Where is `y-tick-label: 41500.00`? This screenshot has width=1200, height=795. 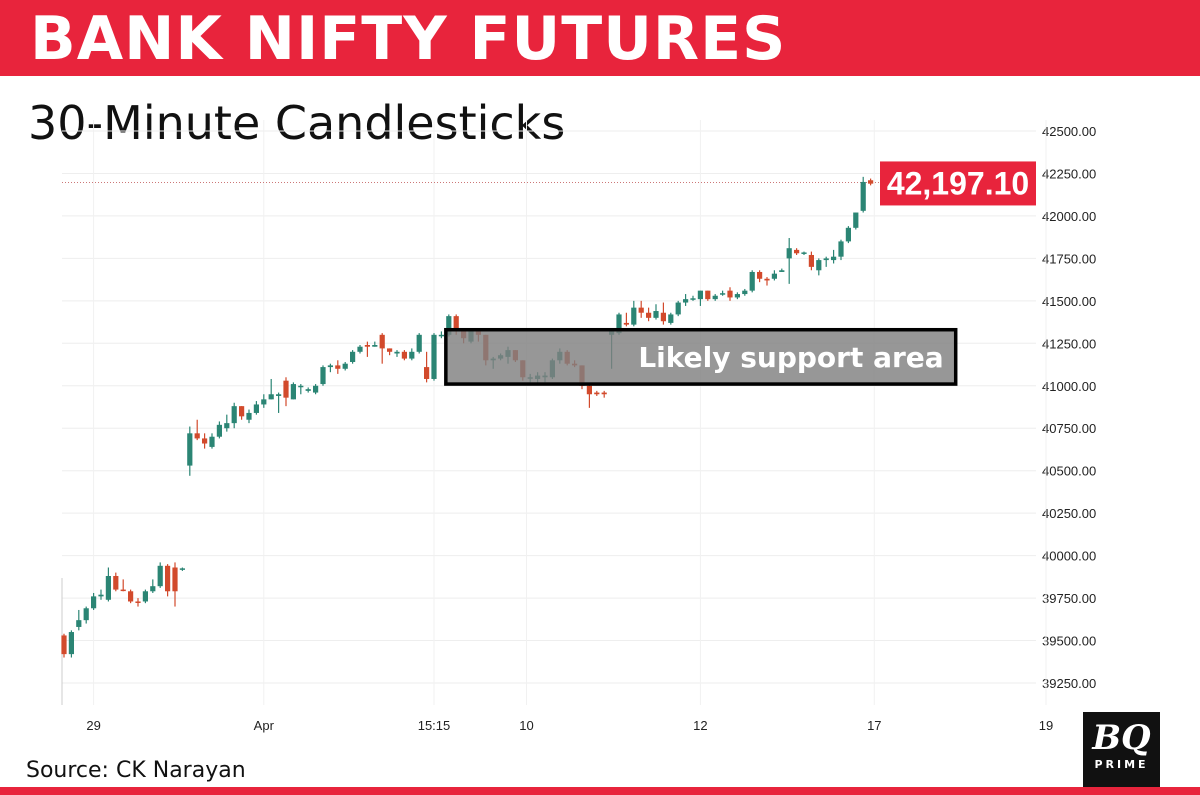
y-tick-label: 41500.00 is located at coordinates (1069, 301).